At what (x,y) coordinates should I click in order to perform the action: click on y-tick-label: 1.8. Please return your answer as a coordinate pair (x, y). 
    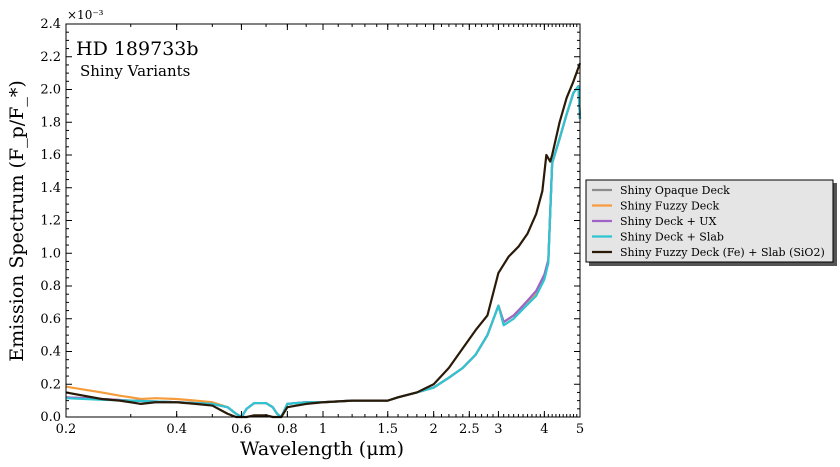
    Looking at the image, I should click on (50, 122).